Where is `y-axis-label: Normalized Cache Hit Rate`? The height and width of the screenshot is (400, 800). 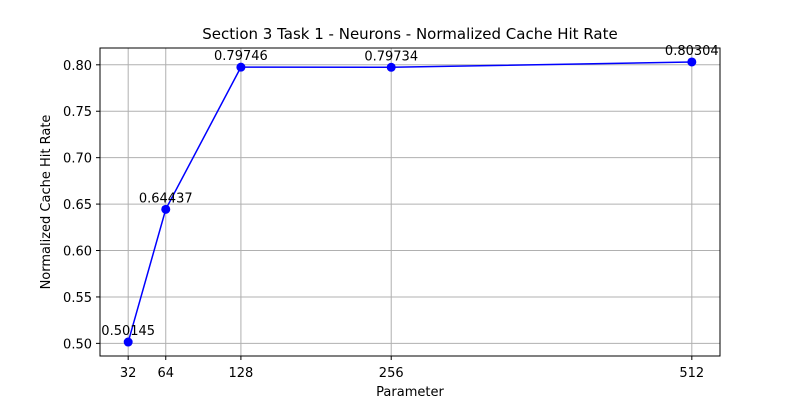
y-axis-label: Normalized Cache Hit Rate is located at coordinates (46, 202).